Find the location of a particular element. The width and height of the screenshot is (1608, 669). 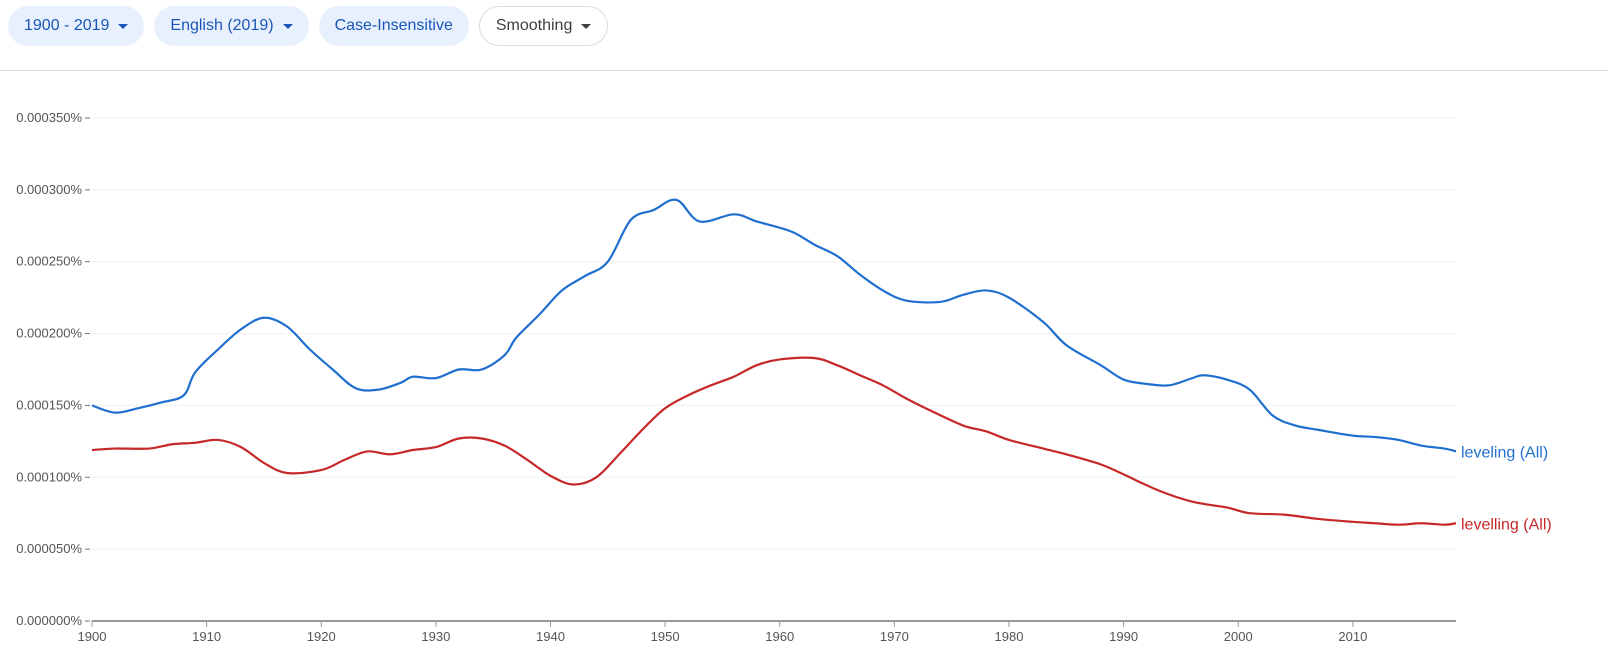

x-tick-label: 2000 is located at coordinates (1238, 636).